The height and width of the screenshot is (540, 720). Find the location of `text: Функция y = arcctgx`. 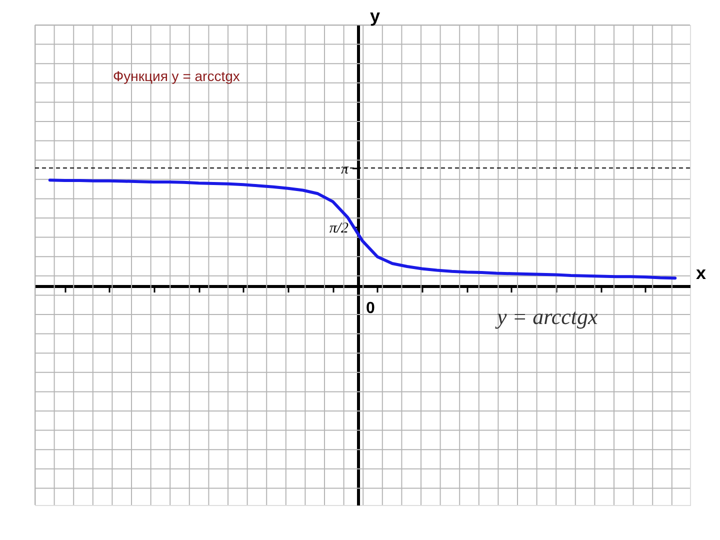

text: Функция y = arcctgx is located at coordinates (176, 76).